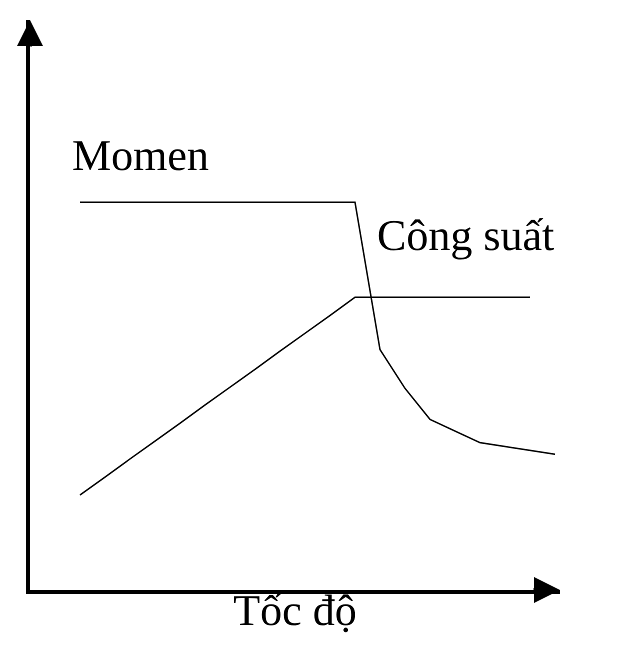  I want to click on series-label: Công suất, so click(465, 235).